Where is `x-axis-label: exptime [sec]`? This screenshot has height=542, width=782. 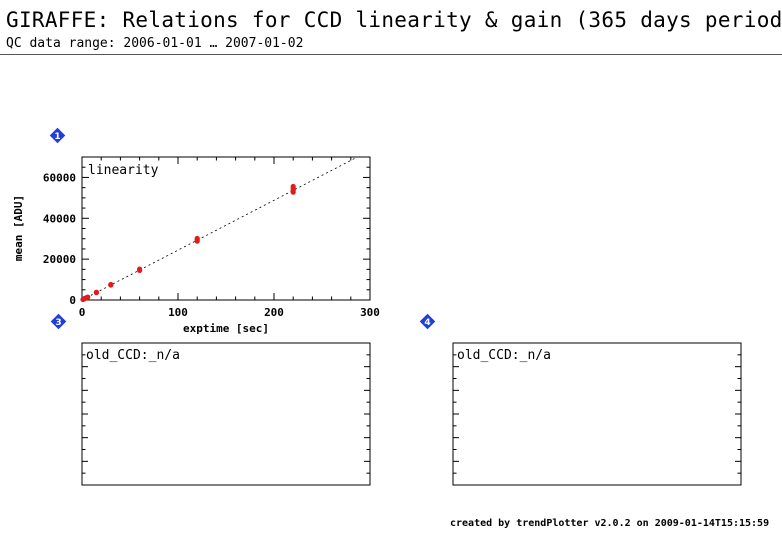 x-axis-label: exptime [sec] is located at coordinates (226, 328).